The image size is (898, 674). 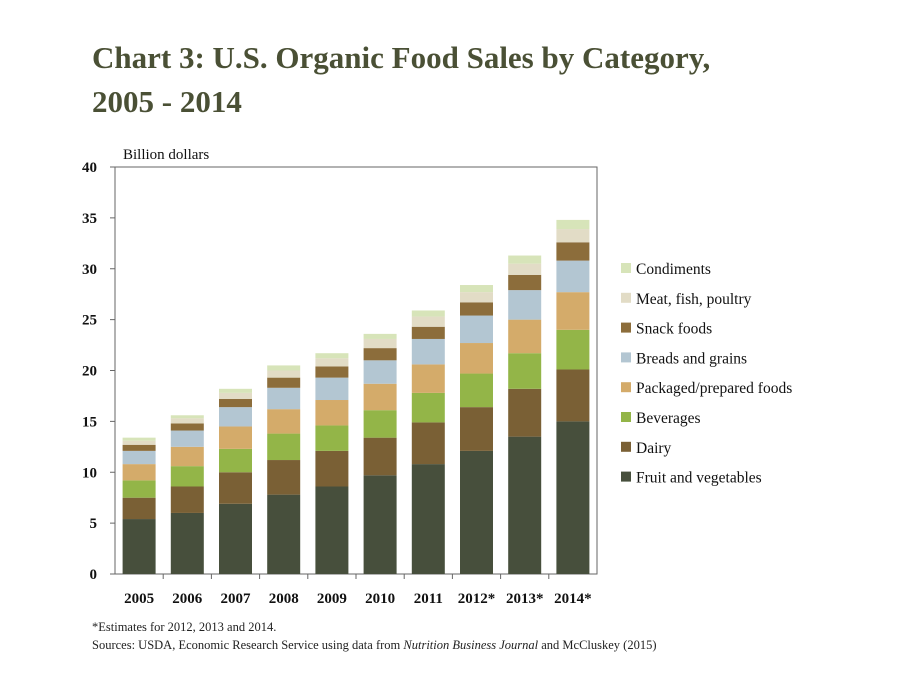 I want to click on x-tick-label: 2009, so click(x=332, y=599).